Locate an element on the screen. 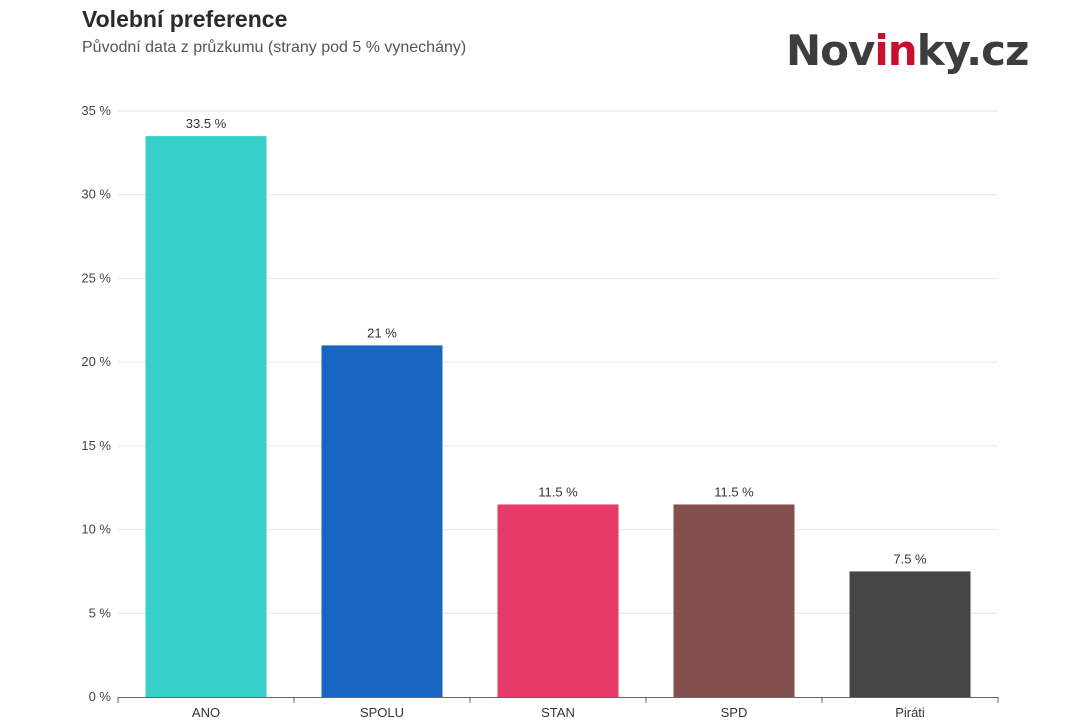  y-tick-label: 20 % is located at coordinates (96, 361).